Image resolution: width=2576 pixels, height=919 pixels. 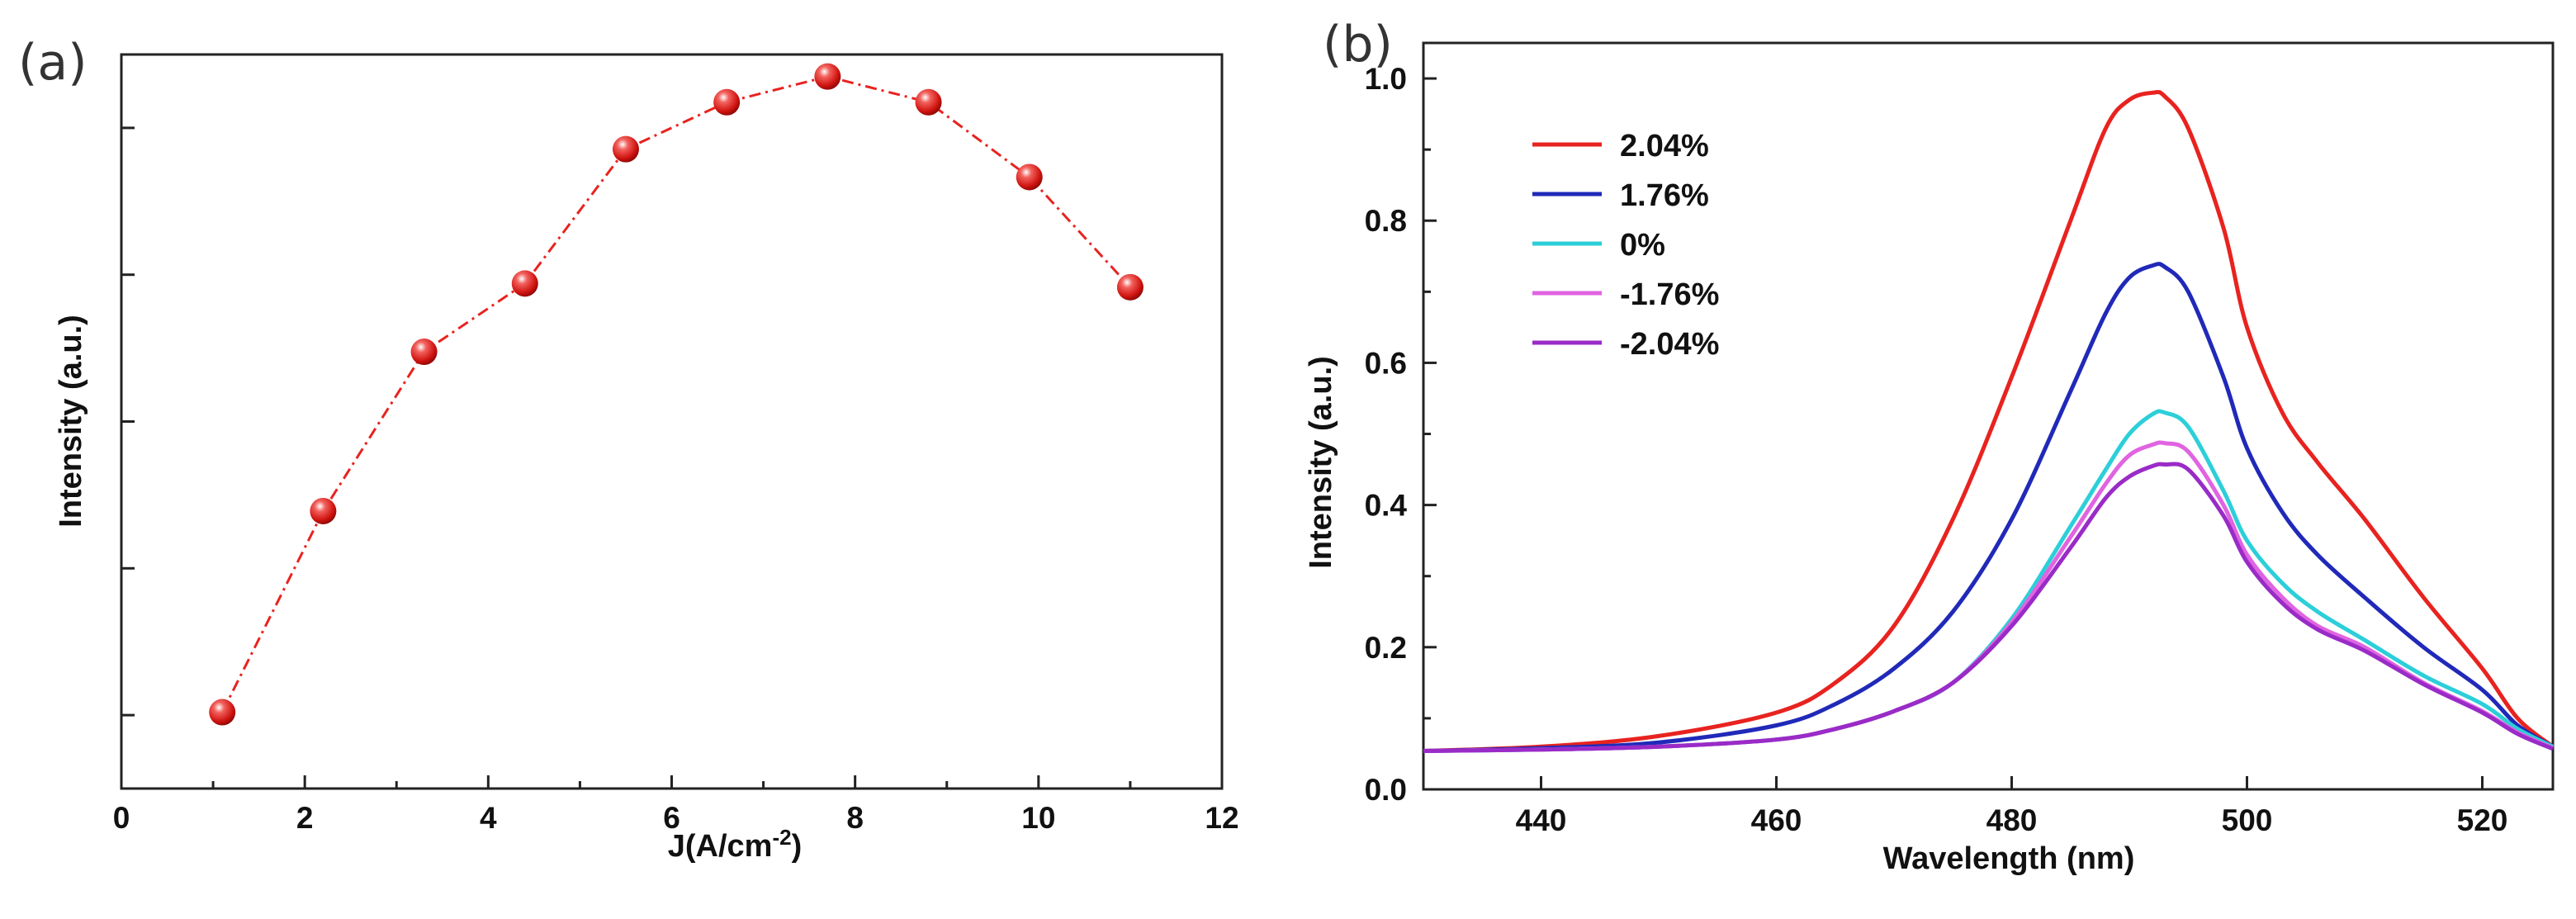 I want to click on panel-b-ytick-label: 0.4, so click(x=1386, y=506).